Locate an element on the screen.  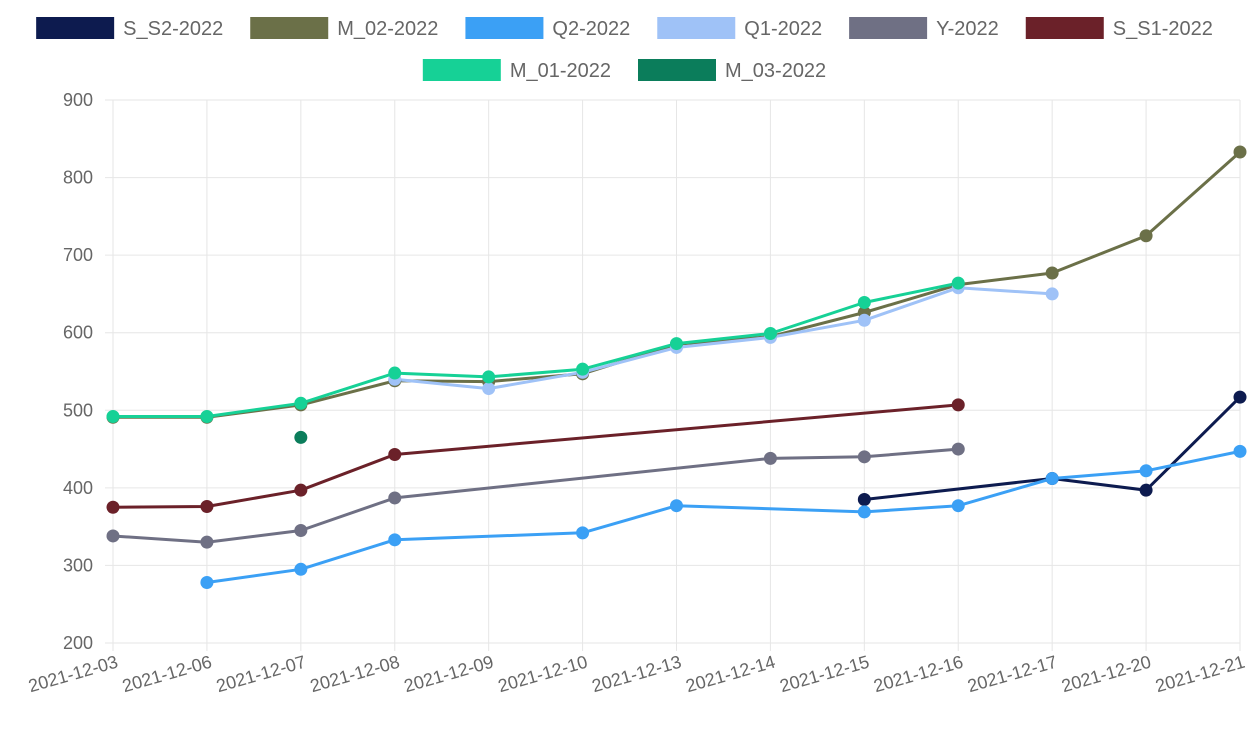
legend-item-y-2022: Y-2022 is located at coordinates (924, 28).